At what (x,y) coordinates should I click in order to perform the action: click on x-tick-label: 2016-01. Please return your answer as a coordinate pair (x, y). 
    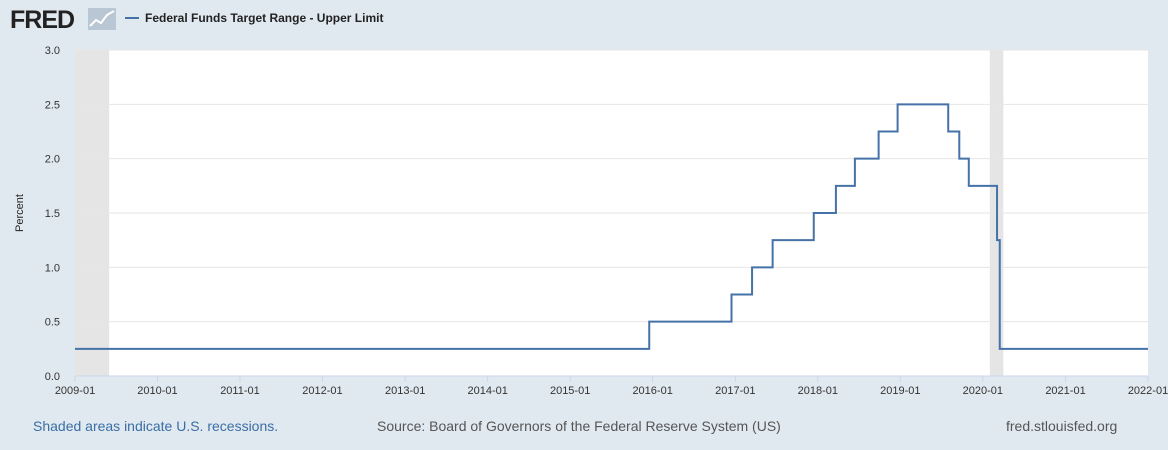
    Looking at the image, I should click on (652, 391).